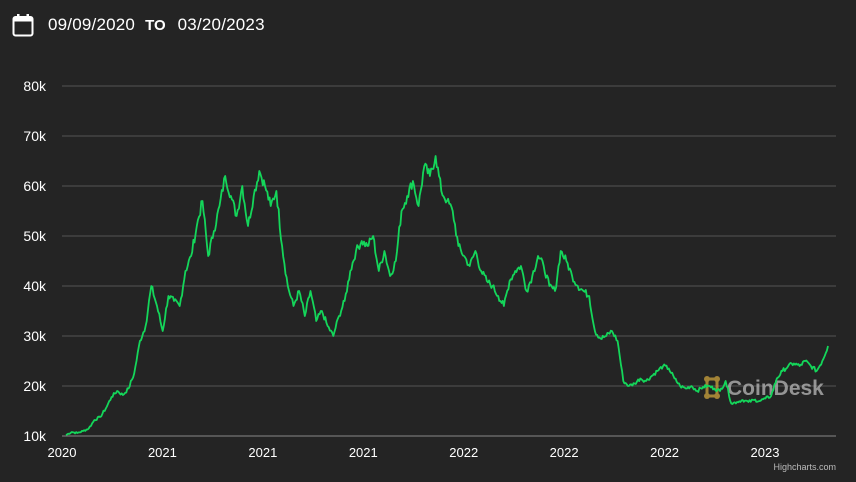 The width and height of the screenshot is (856, 482). I want to click on y-tick-label: 20k, so click(35, 386).